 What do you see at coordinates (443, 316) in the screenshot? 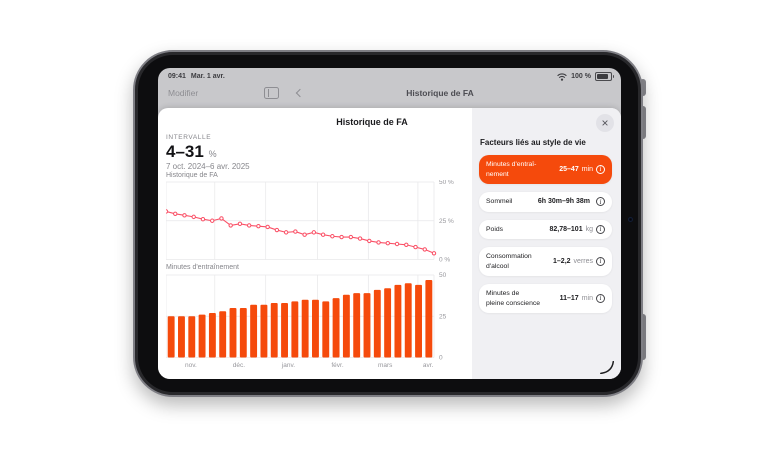
I see `svg-text: 25` at bounding box center [443, 316].